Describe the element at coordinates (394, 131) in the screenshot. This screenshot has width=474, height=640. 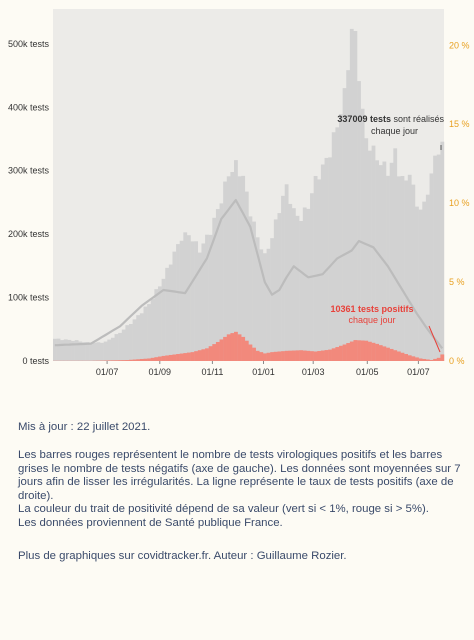
I see `tests-annotation-line2: chaque jour` at that location.